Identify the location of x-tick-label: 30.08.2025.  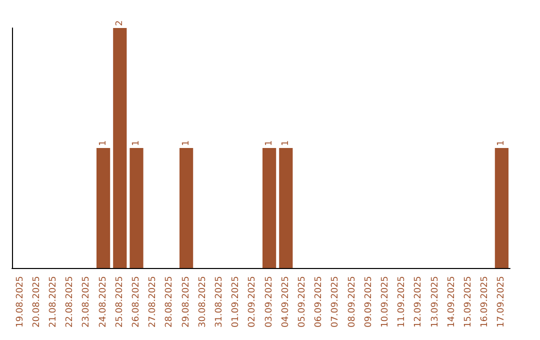
(203, 302).